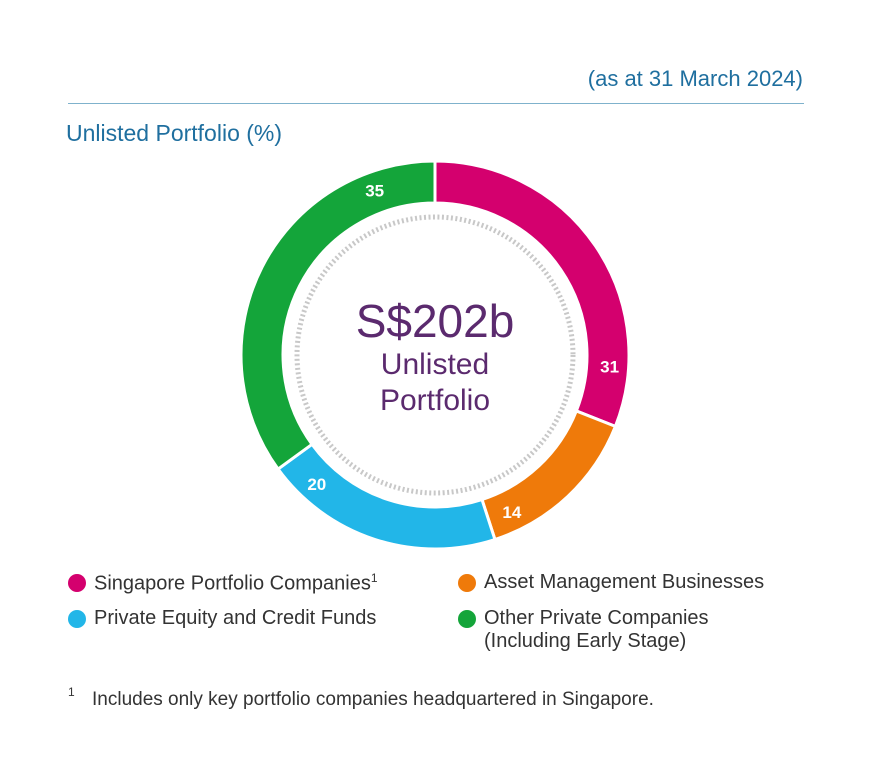 Image resolution: width=871 pixels, height=783 pixels. Describe the element at coordinates (374, 191) in the screenshot. I see `slice-label-other: 35` at that location.